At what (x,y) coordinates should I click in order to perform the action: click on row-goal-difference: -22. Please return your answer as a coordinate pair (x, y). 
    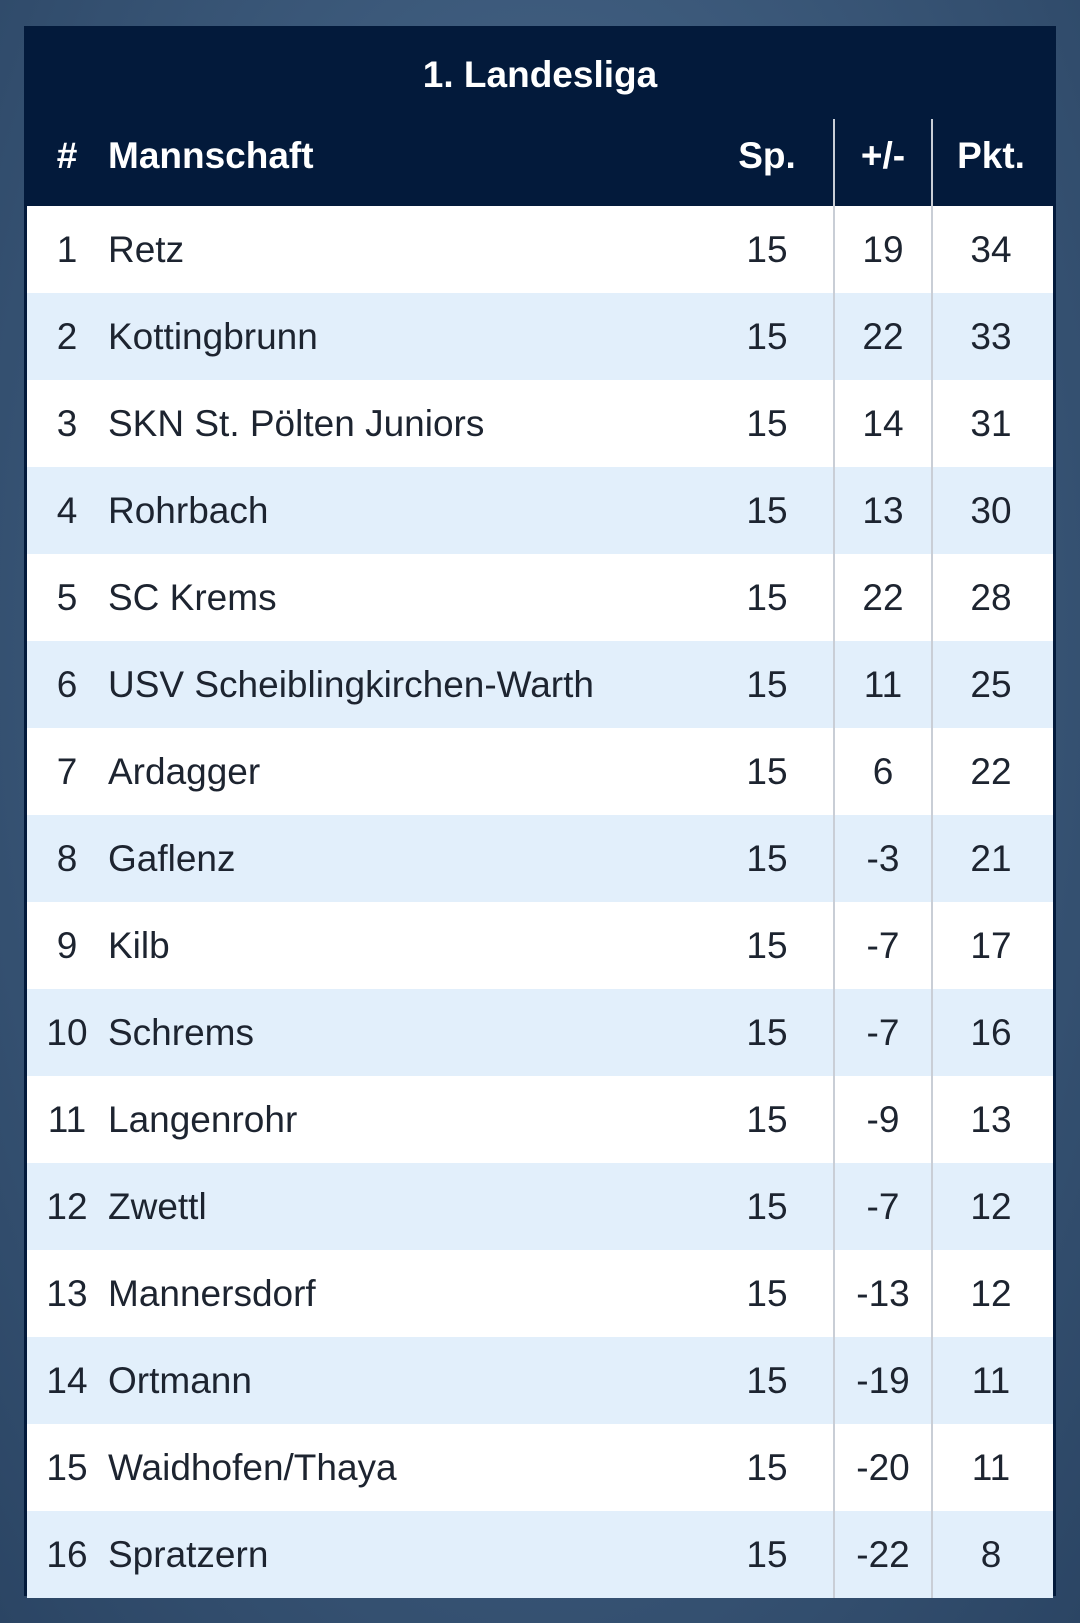
    Looking at the image, I should click on (883, 1554).